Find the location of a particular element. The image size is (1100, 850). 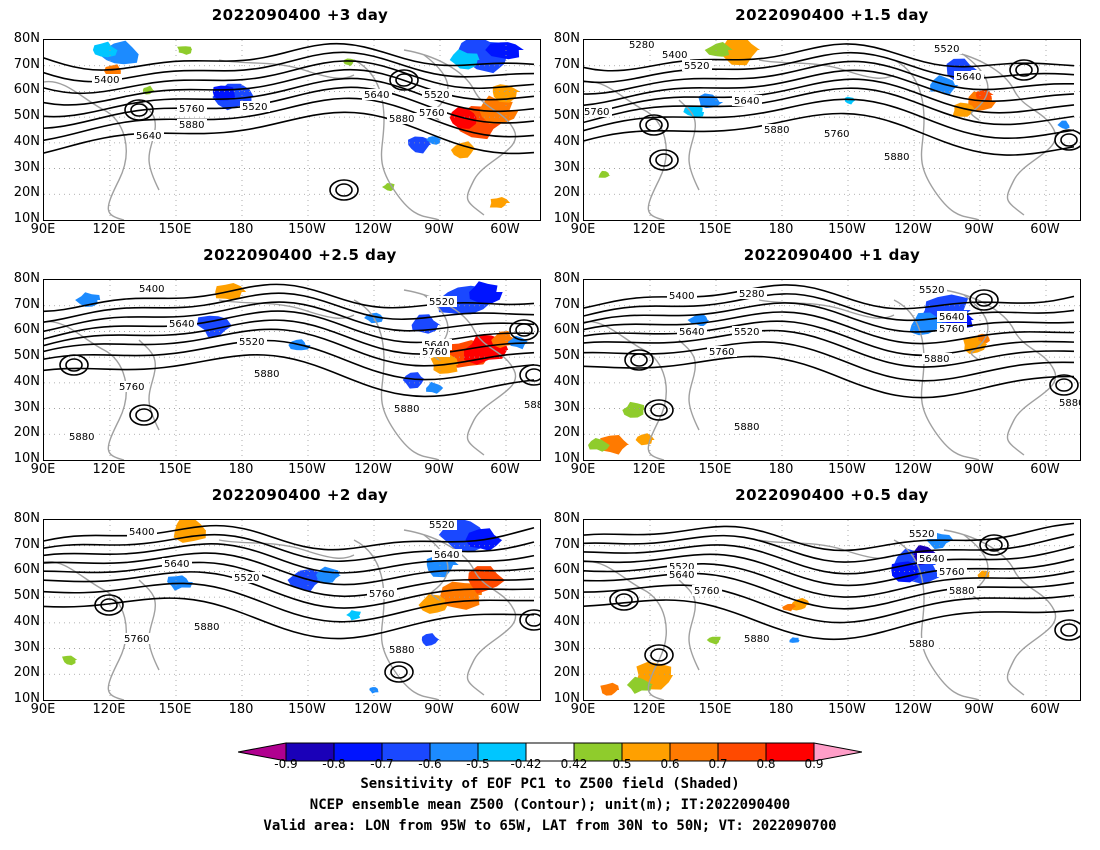

shading-layer is located at coordinates (284, 607).